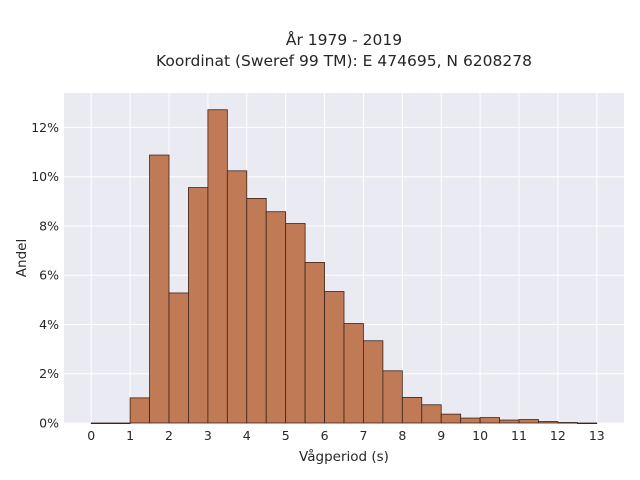  Describe the element at coordinates (558, 435) in the screenshot. I see `x-tick-label: 12` at that location.